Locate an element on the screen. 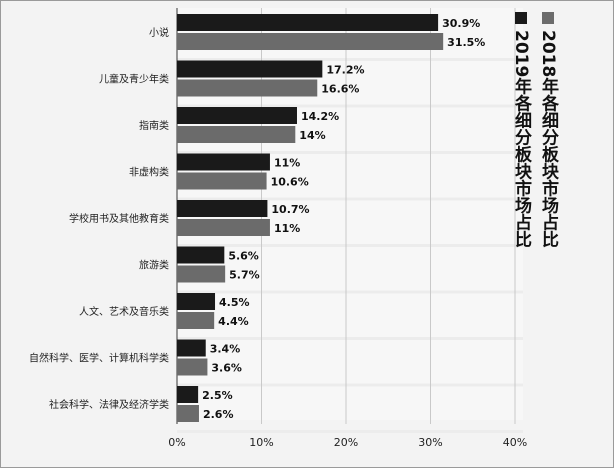 The image size is (614, 468). legend-label: 2019年各细分板块市场占比 is located at coordinates (522, 139).